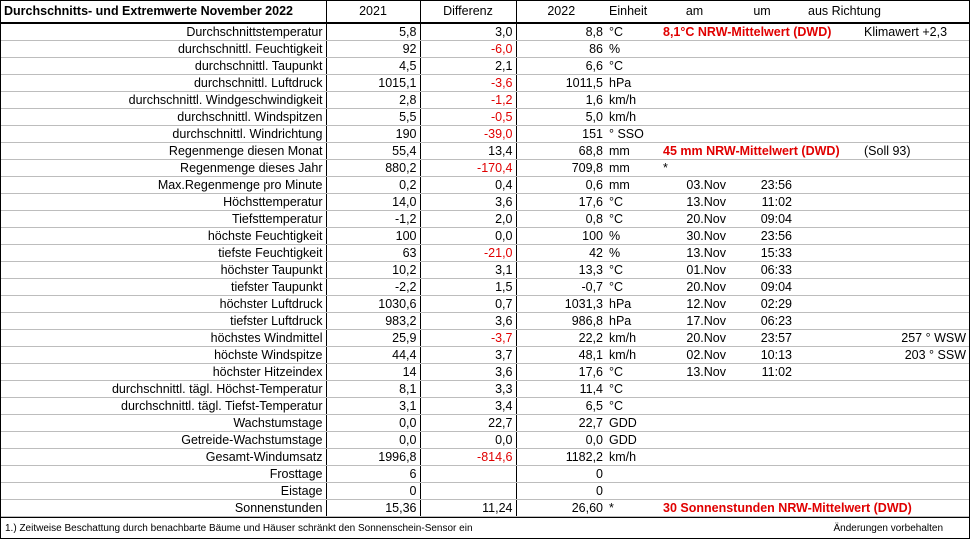 This screenshot has width=970, height=539. What do you see at coordinates (373, 236) in the screenshot?
I see `value-2021: 100` at bounding box center [373, 236].